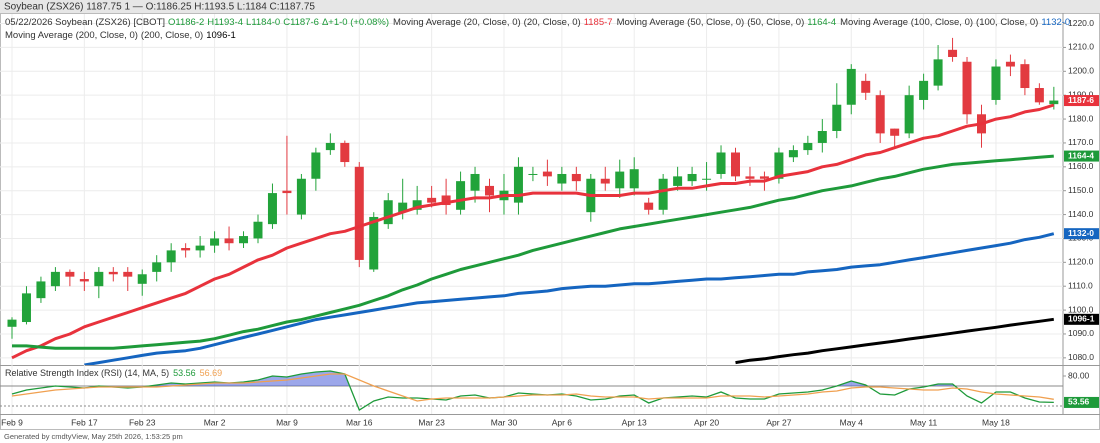 This screenshot has width=1100, height=443. I want to click on x-tick-label: Feb 23, so click(142, 422).